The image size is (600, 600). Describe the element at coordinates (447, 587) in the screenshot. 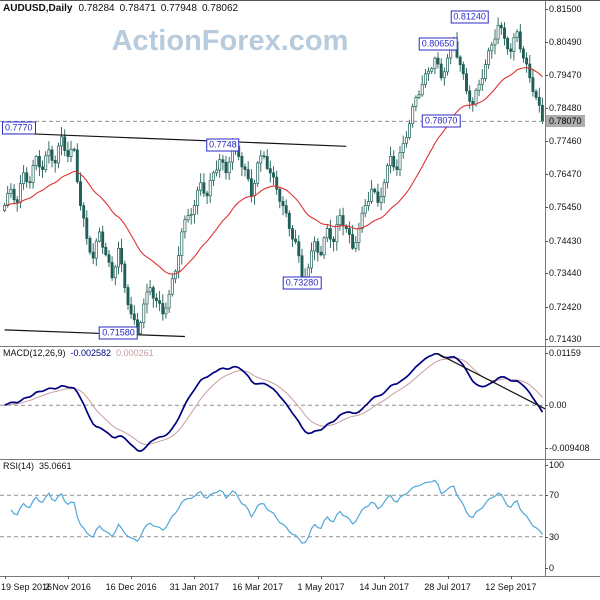

I see `date-label: 28 Jul 2017` at that location.